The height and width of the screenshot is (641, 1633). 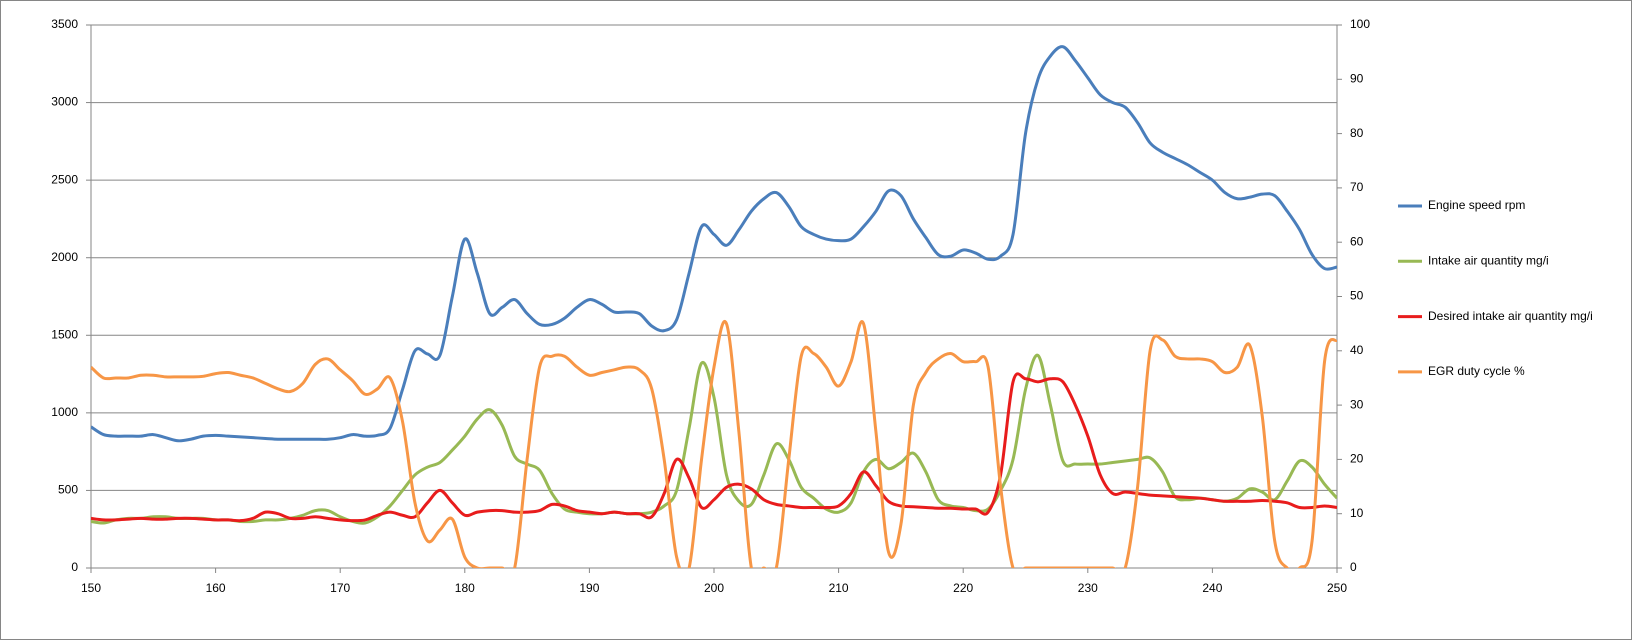 I want to click on y2-tick-label: 10, so click(x=1357, y=513).